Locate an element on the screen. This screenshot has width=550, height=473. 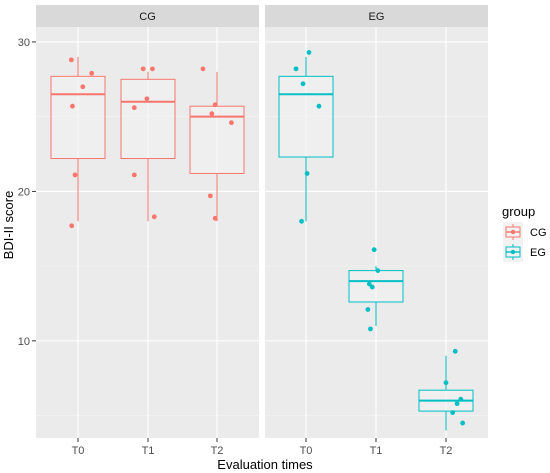
legend-entry-cg: CG is located at coordinates (525, 232).